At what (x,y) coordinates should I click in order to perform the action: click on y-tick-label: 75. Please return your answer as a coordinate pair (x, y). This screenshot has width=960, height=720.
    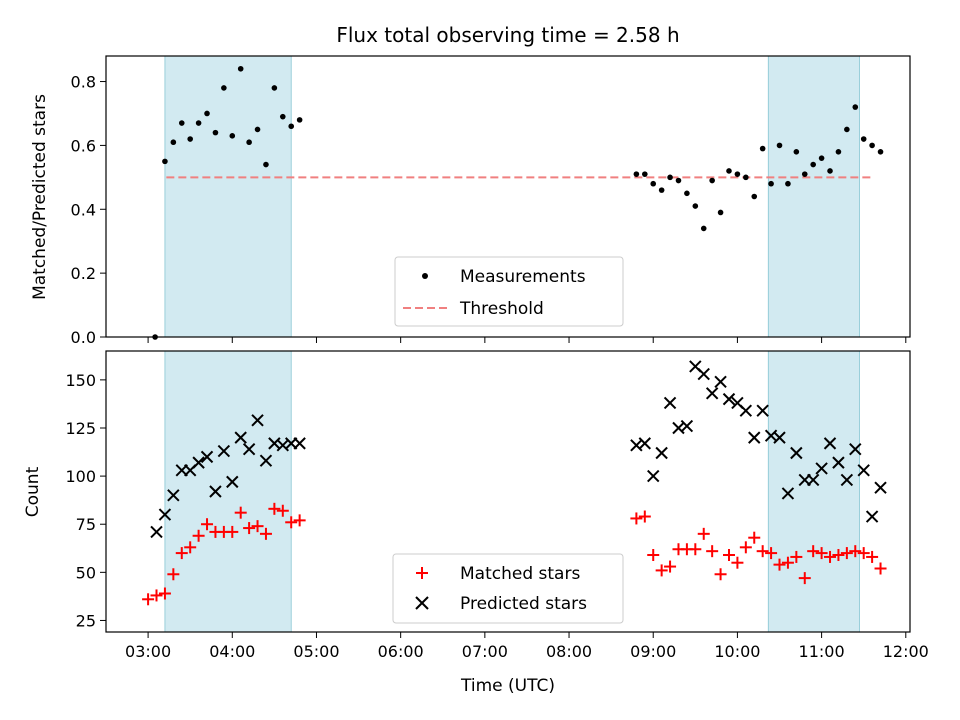
    Looking at the image, I should click on (86, 524).